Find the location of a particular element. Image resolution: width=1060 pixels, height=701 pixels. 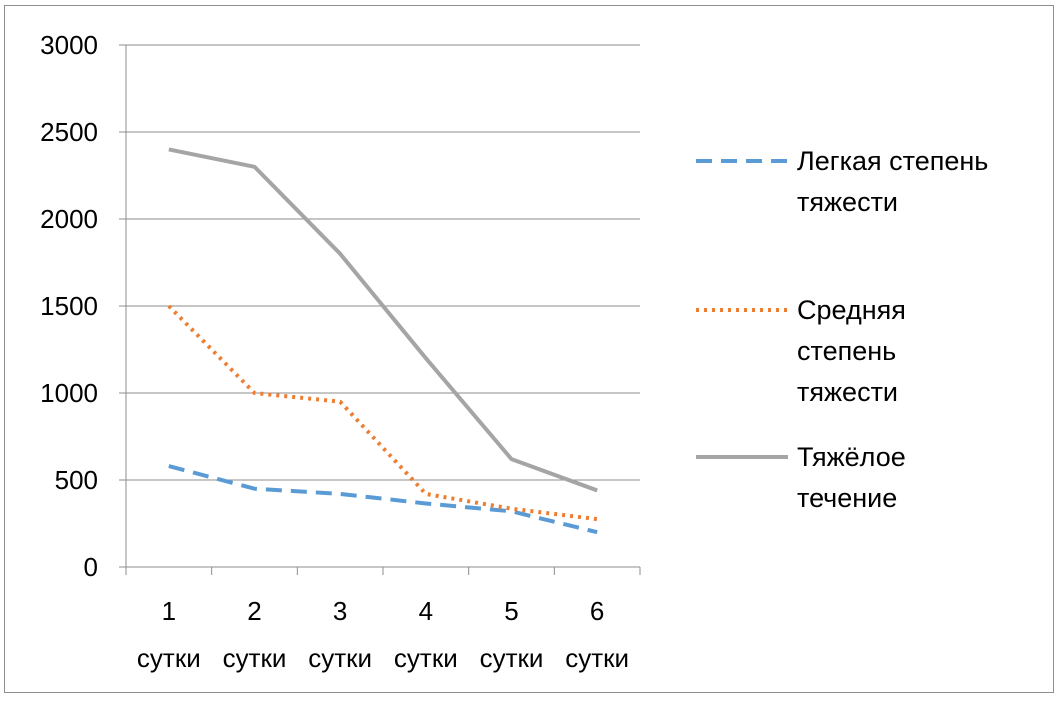

x-tick-label: 5 is located at coordinates (511, 611).